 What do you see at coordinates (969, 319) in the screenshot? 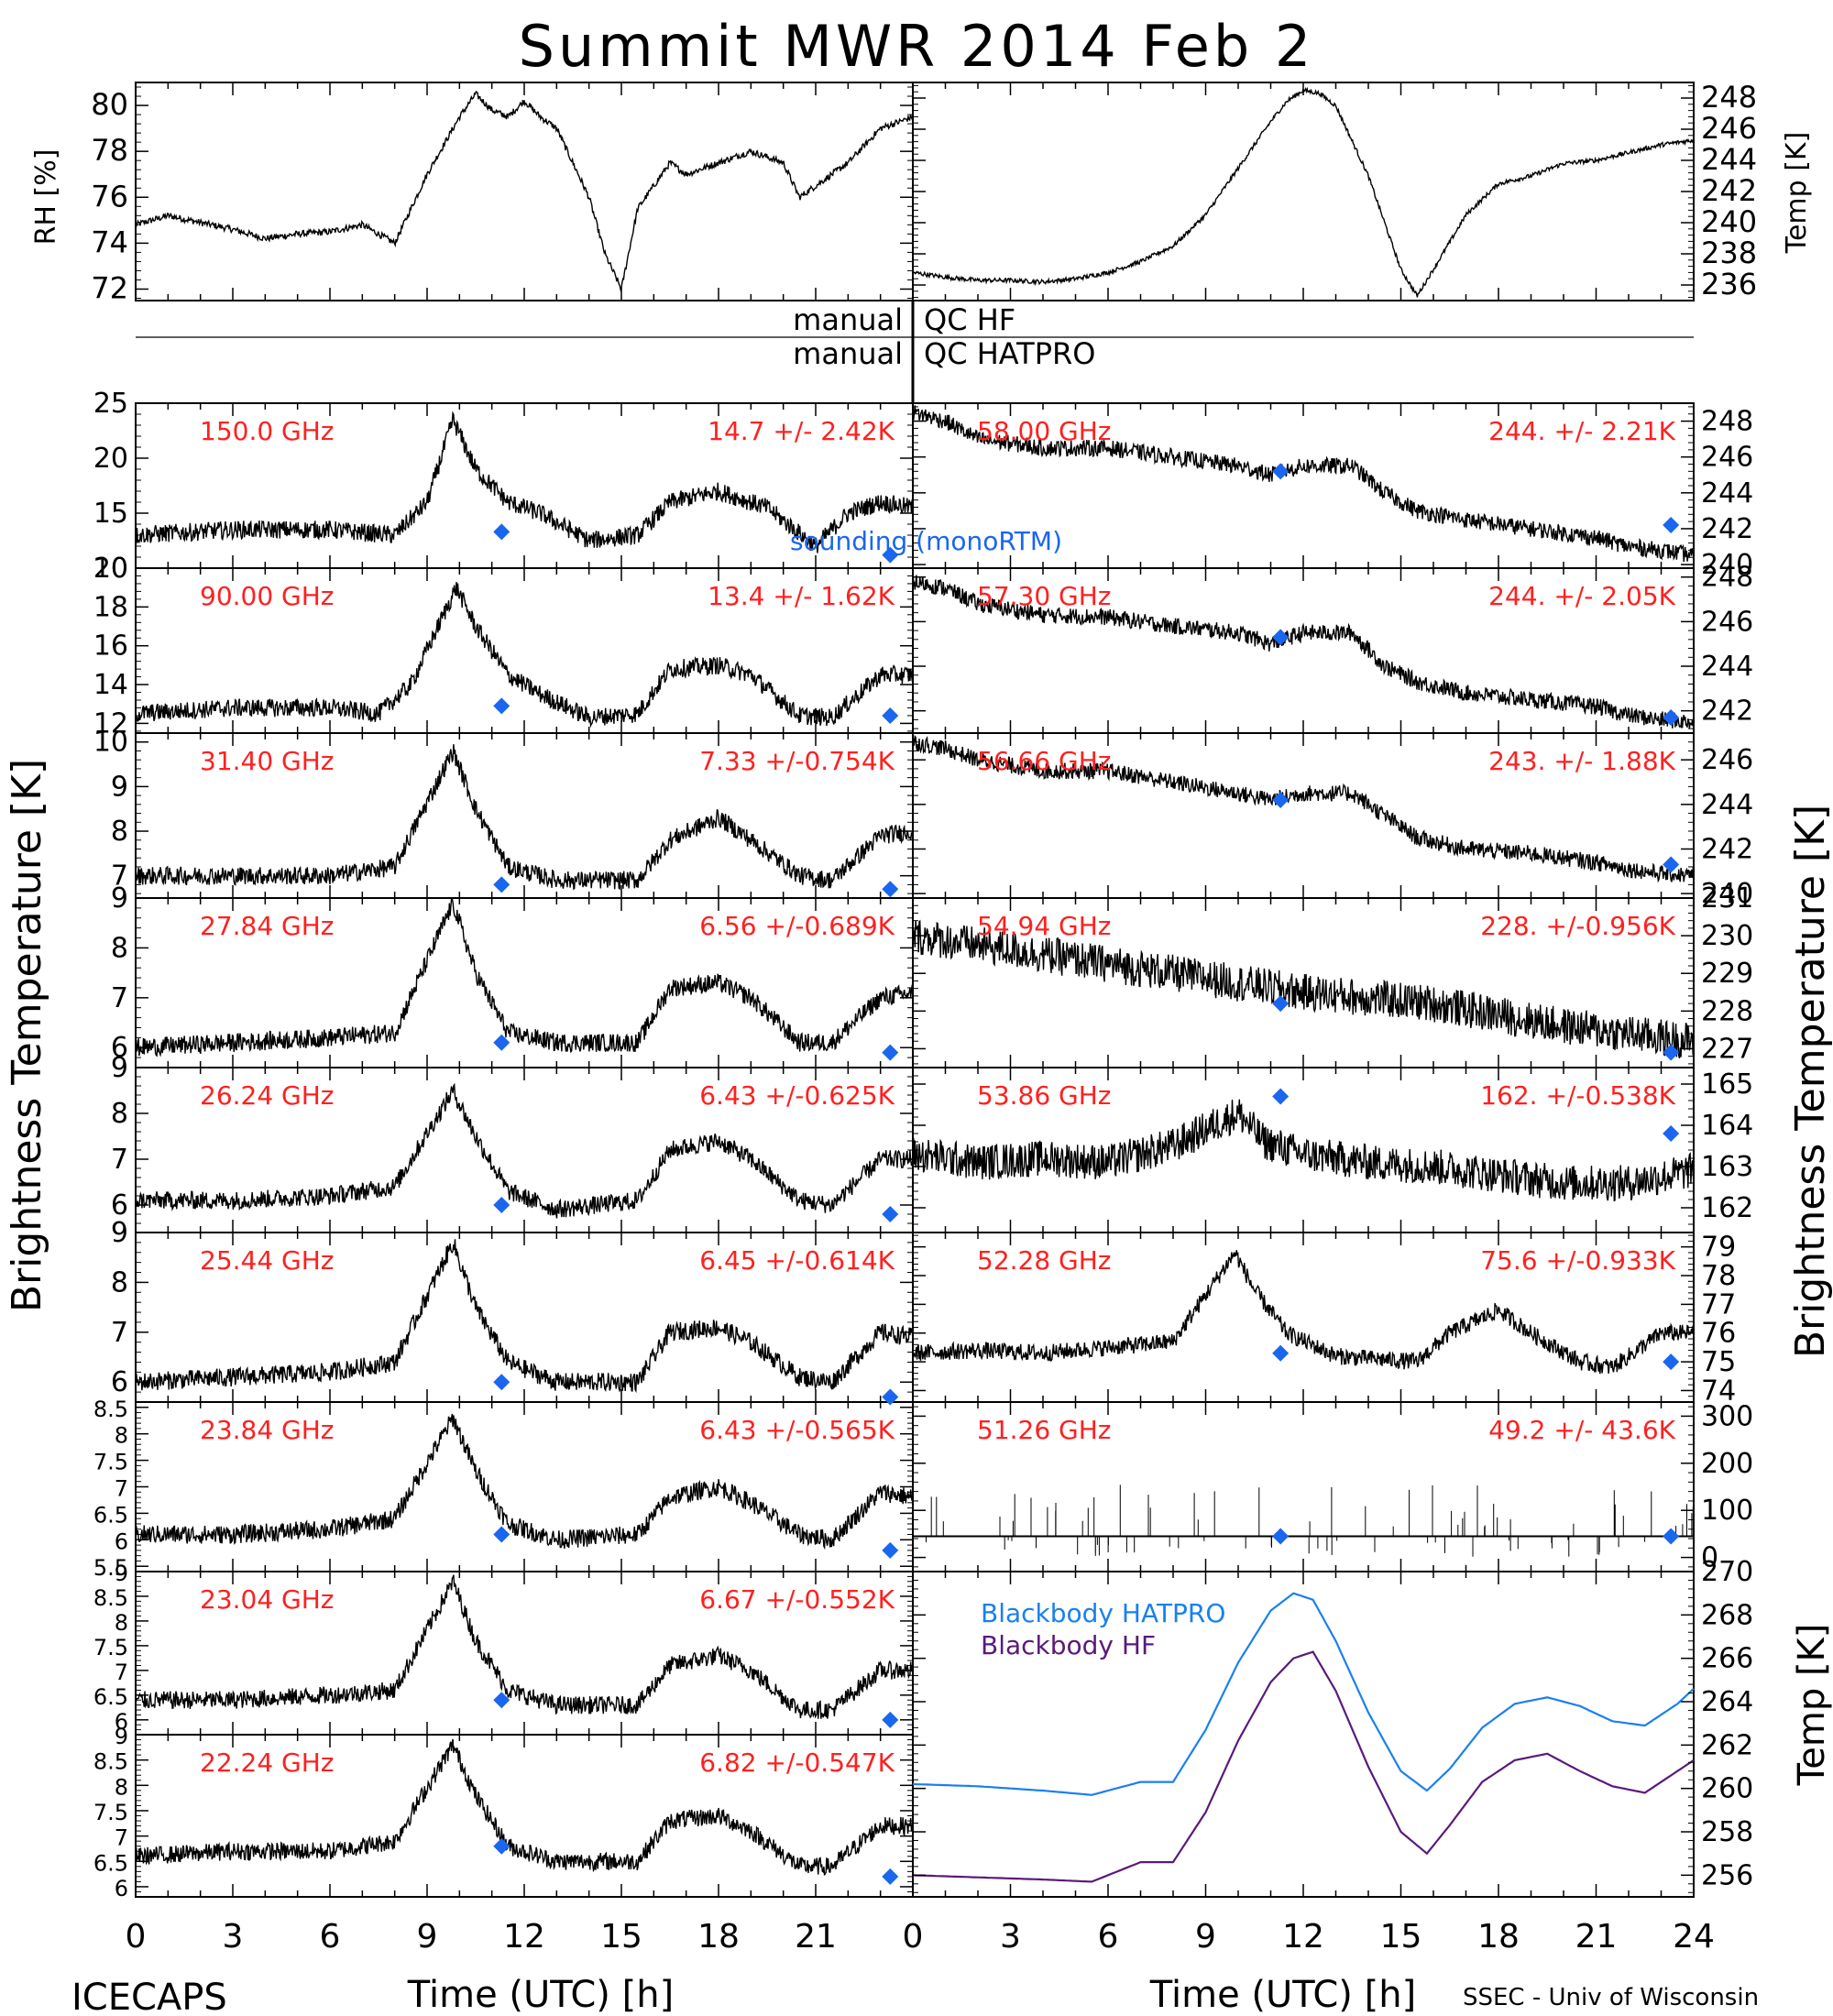
I see `qc-hf-label: QC HF` at bounding box center [969, 319].